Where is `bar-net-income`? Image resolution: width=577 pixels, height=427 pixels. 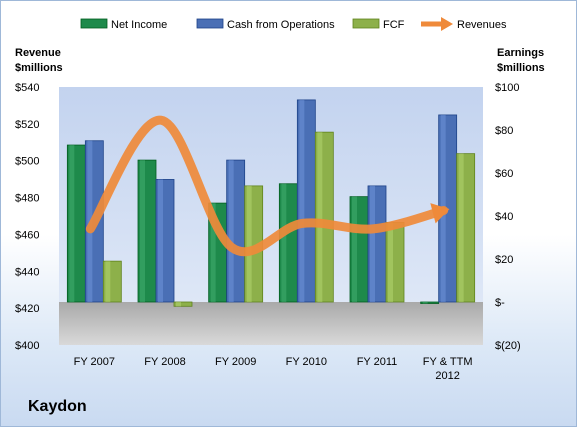
bar-net-income is located at coordinates (430, 302).